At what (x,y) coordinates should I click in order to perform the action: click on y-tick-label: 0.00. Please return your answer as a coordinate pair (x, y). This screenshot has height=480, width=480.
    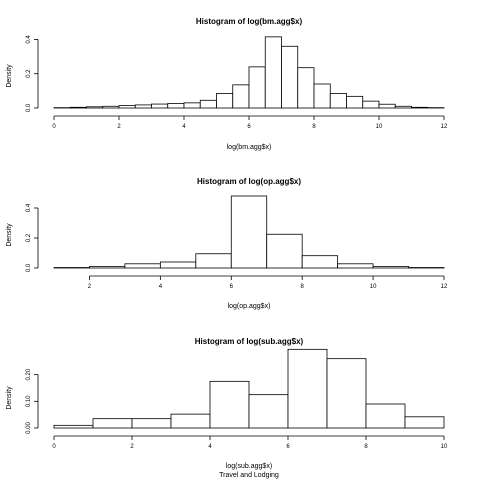
    Looking at the image, I should click on (29, 428).